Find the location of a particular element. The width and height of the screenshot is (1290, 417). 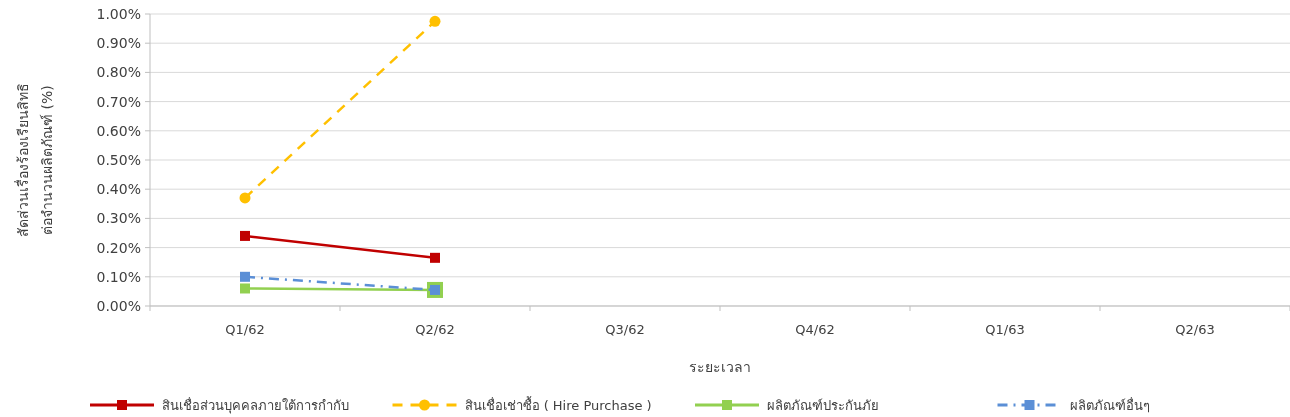

x-tick-label: Q4/62 is located at coordinates (815, 329).